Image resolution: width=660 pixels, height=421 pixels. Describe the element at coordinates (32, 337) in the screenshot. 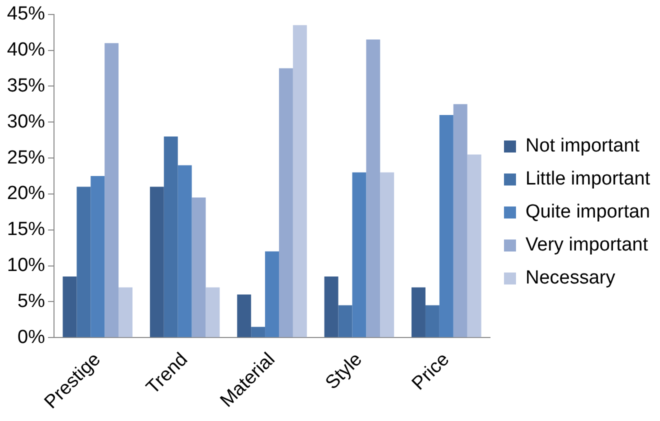

I see `y-tick-label: 0%` at that location.